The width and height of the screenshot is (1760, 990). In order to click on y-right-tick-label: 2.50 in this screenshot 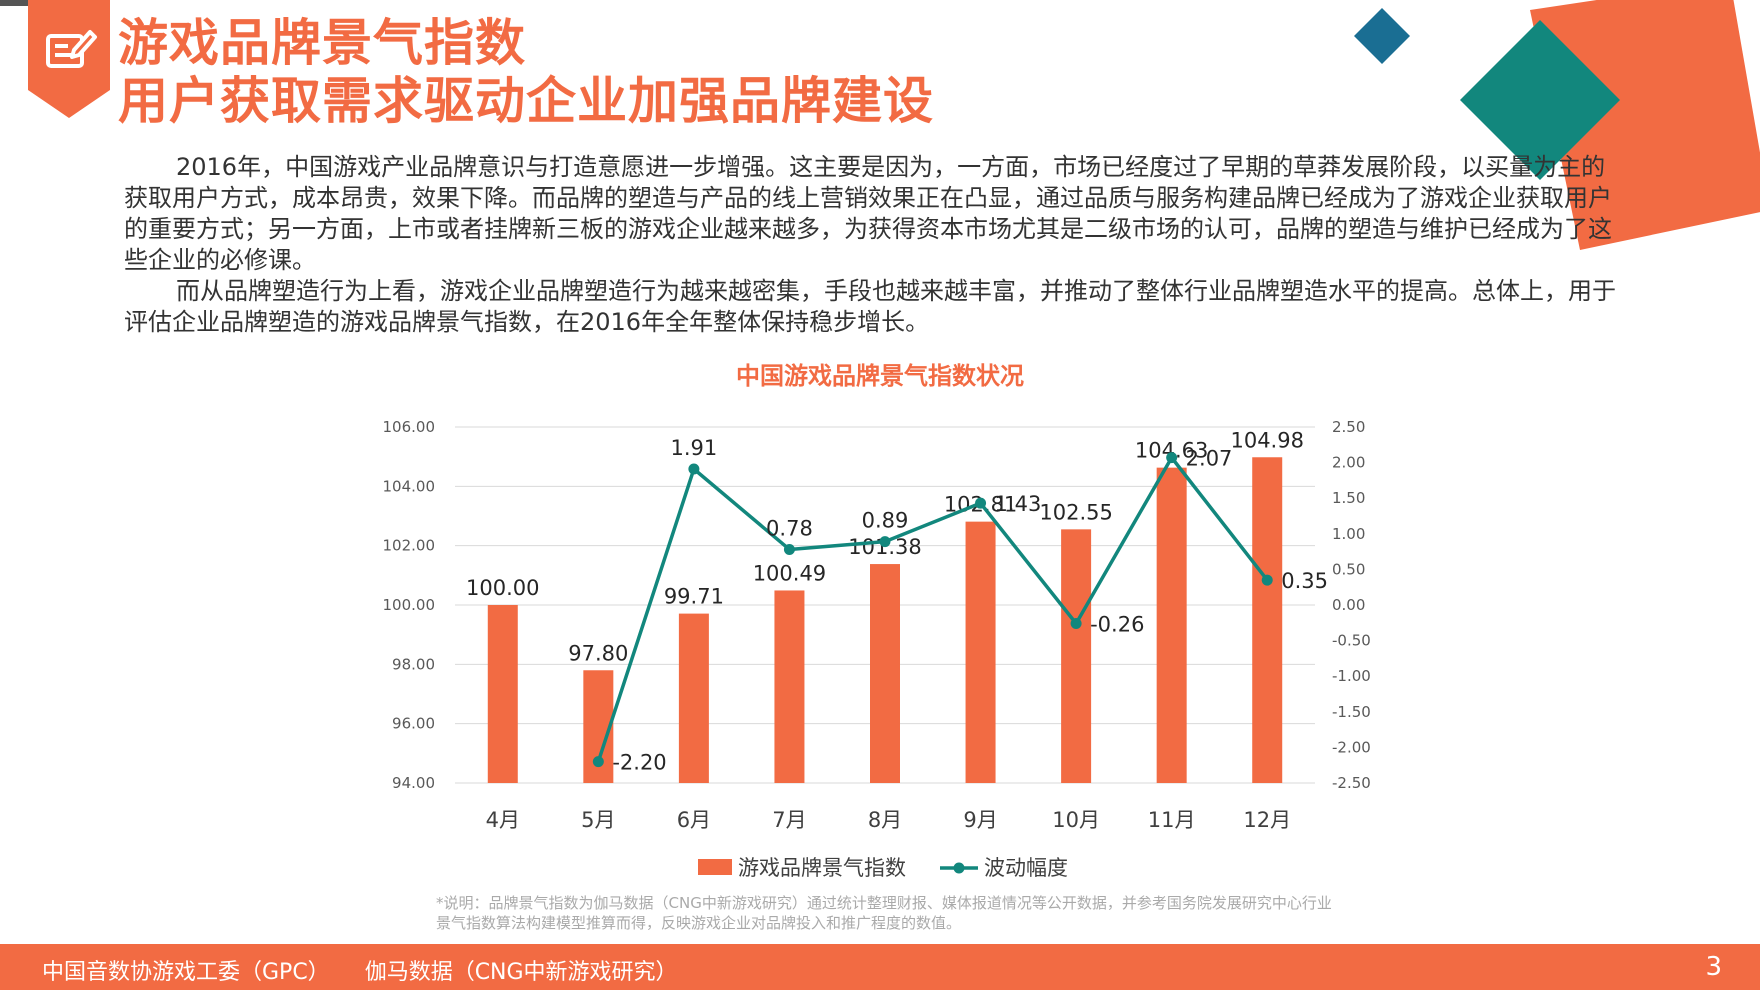, I will do `click(1348, 427)`.